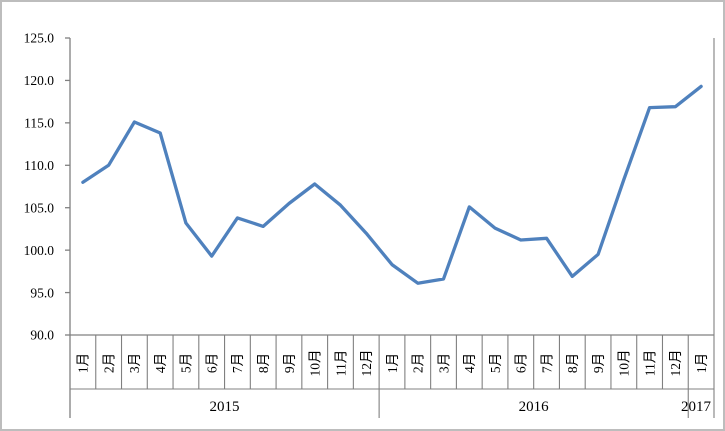 The width and height of the screenshot is (725, 431). What do you see at coordinates (534, 407) in the screenshot?
I see `year-label: 2016` at bounding box center [534, 407].